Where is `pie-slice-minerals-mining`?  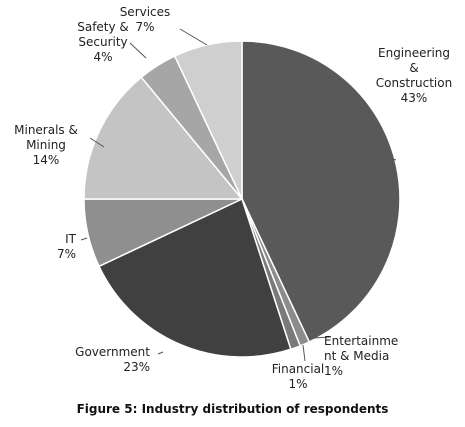
pie-slice-minerals-mining is located at coordinates (163, 138).